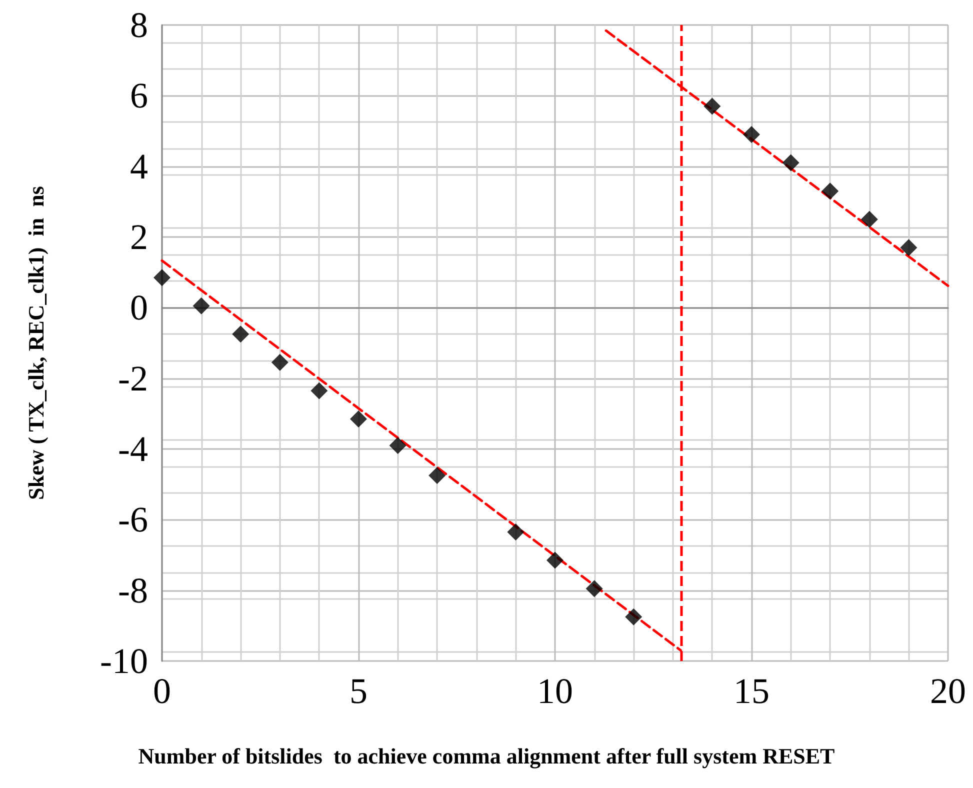 The width and height of the screenshot is (973, 788). I want to click on y-tick-label: -2, so click(133, 378).